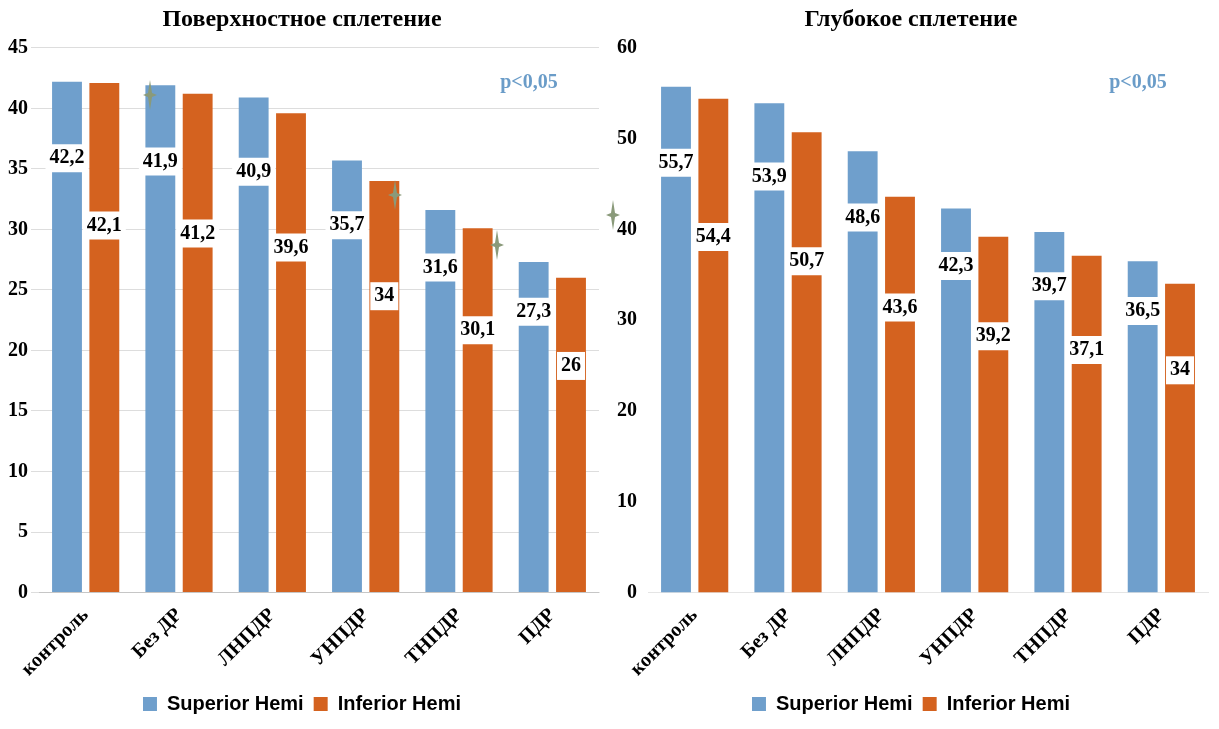  What do you see at coordinates (478, 328) in the screenshot?
I see `data-label: 30,1` at bounding box center [478, 328].